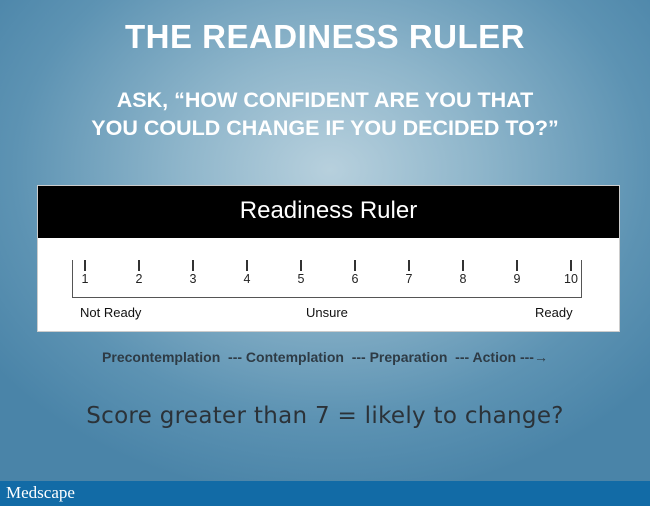 The height and width of the screenshot is (506, 650). I want to click on ruler-tick: 9, so click(517, 273).